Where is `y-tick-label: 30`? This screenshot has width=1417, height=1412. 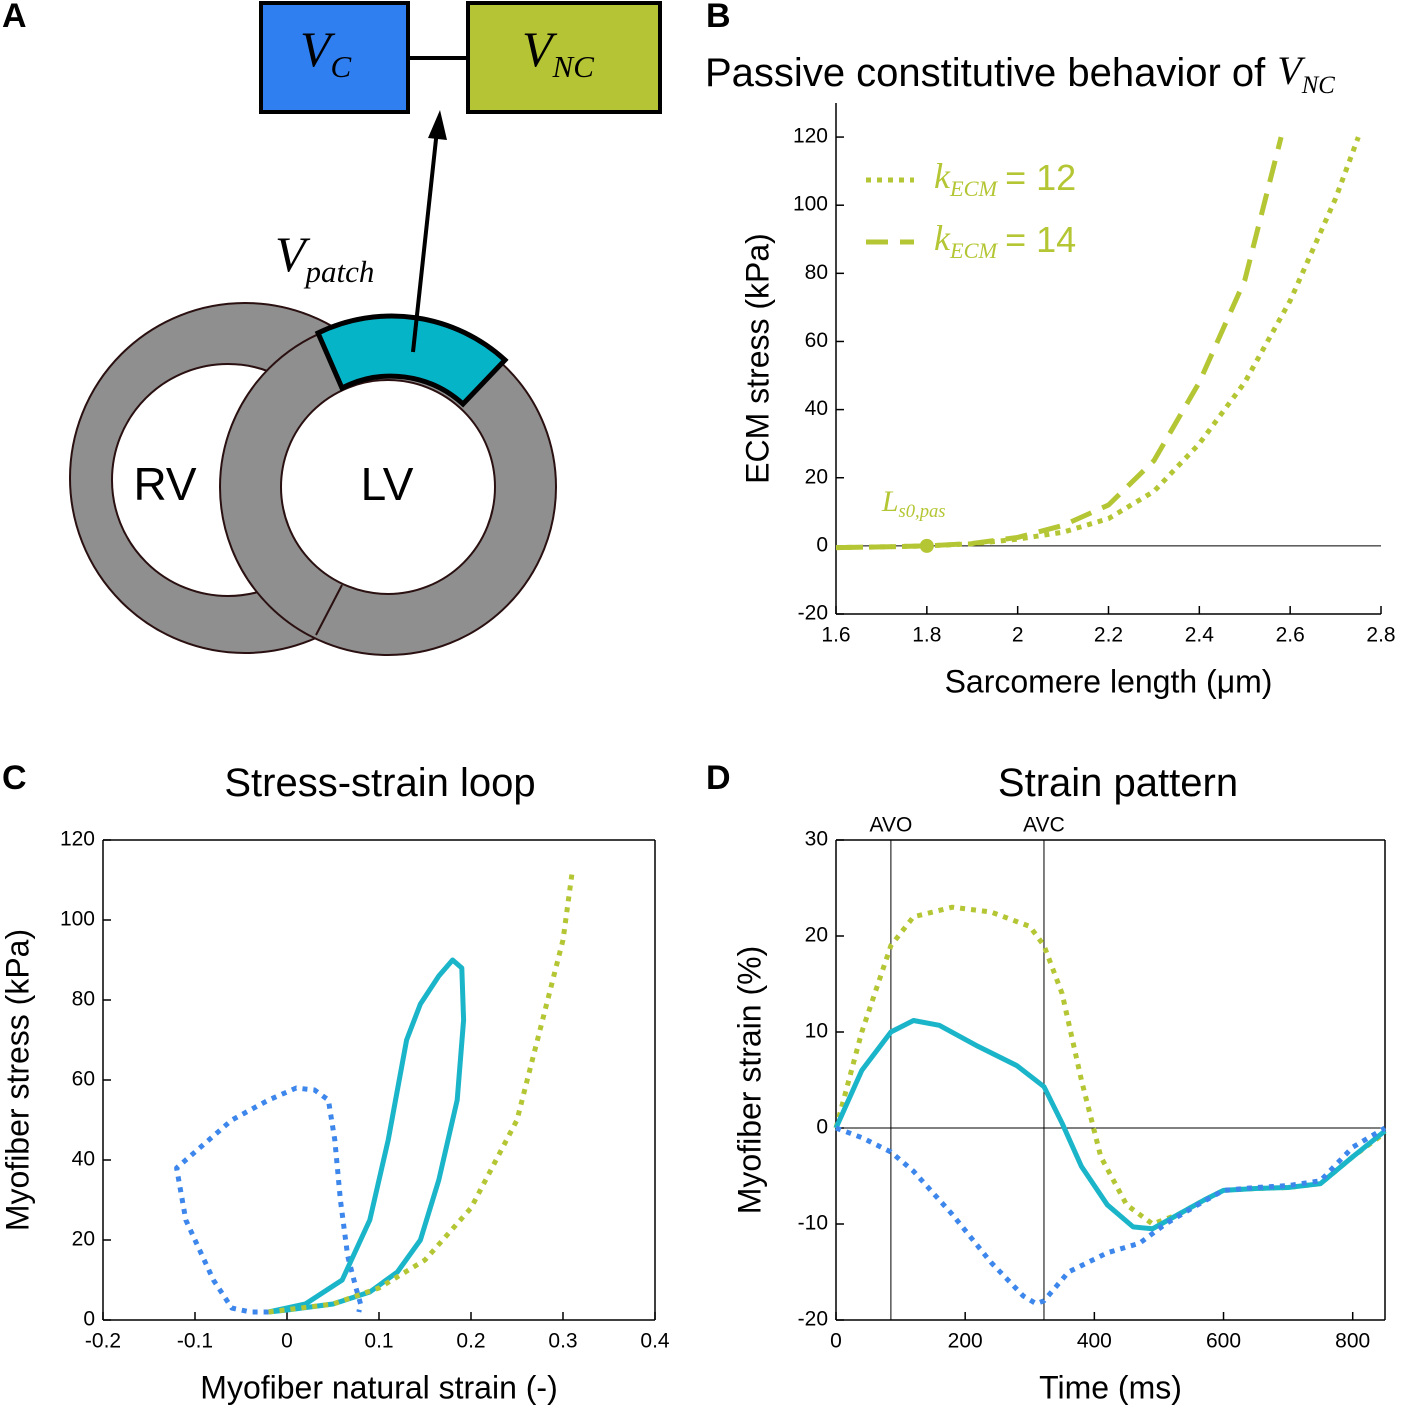
y-tick-label: 30 is located at coordinates (816, 839).